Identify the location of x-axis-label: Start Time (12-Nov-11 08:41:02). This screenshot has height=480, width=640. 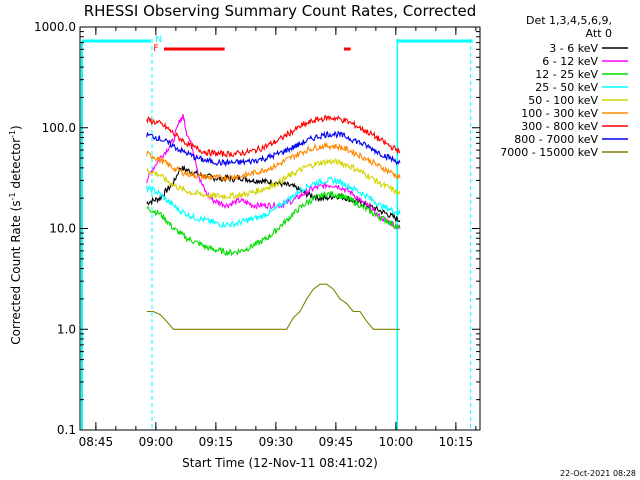
(280, 463).